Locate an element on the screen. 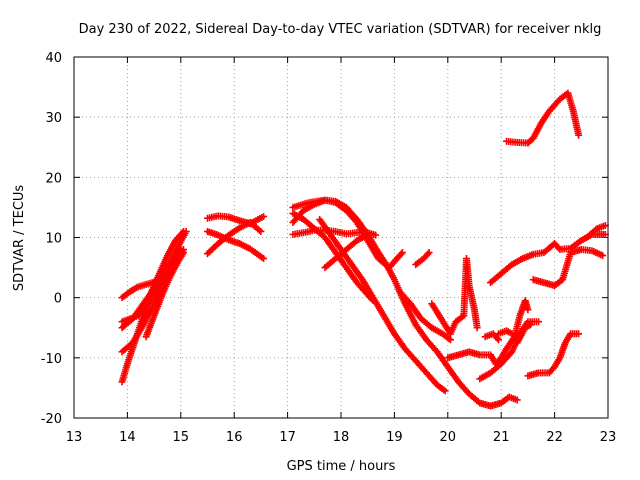 This screenshot has width=640, height=480. x-tick-label: 14 is located at coordinates (127, 437).